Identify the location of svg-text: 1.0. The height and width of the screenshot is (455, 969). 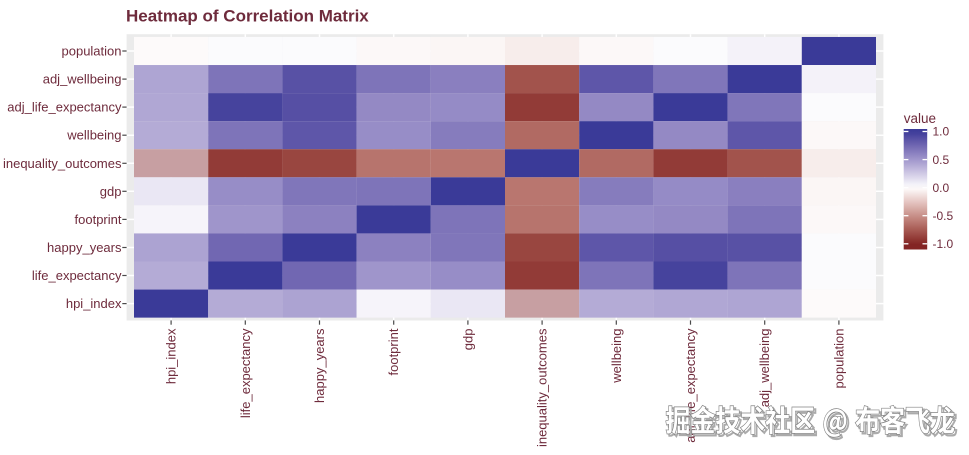
(941, 132).